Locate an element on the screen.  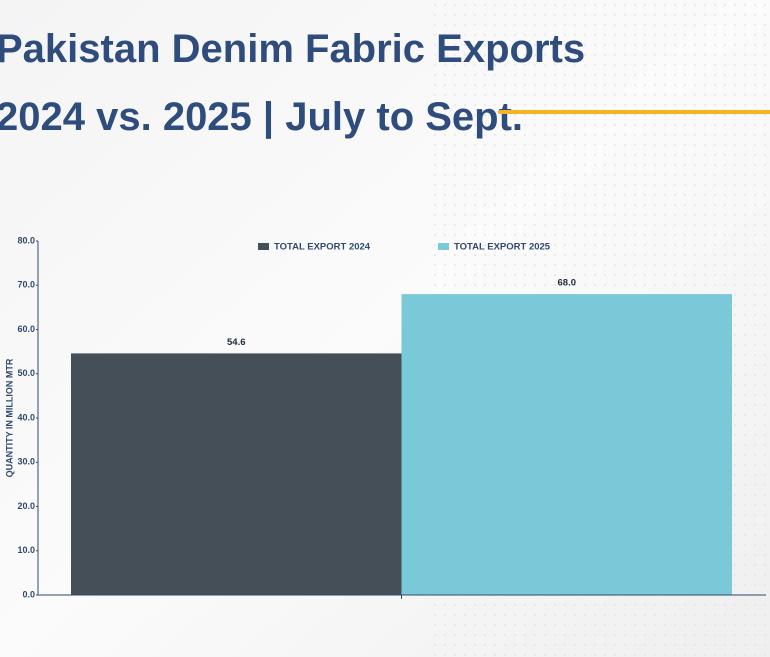
title-line: 2024 vs. 2025 | July to Sept. is located at coordinates (261, 117).